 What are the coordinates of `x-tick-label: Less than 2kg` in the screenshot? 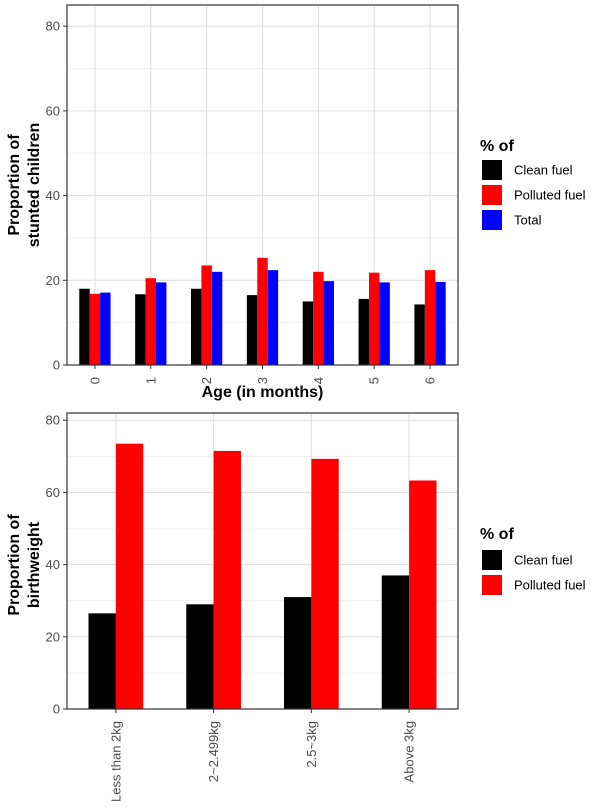 It's located at (115, 761).